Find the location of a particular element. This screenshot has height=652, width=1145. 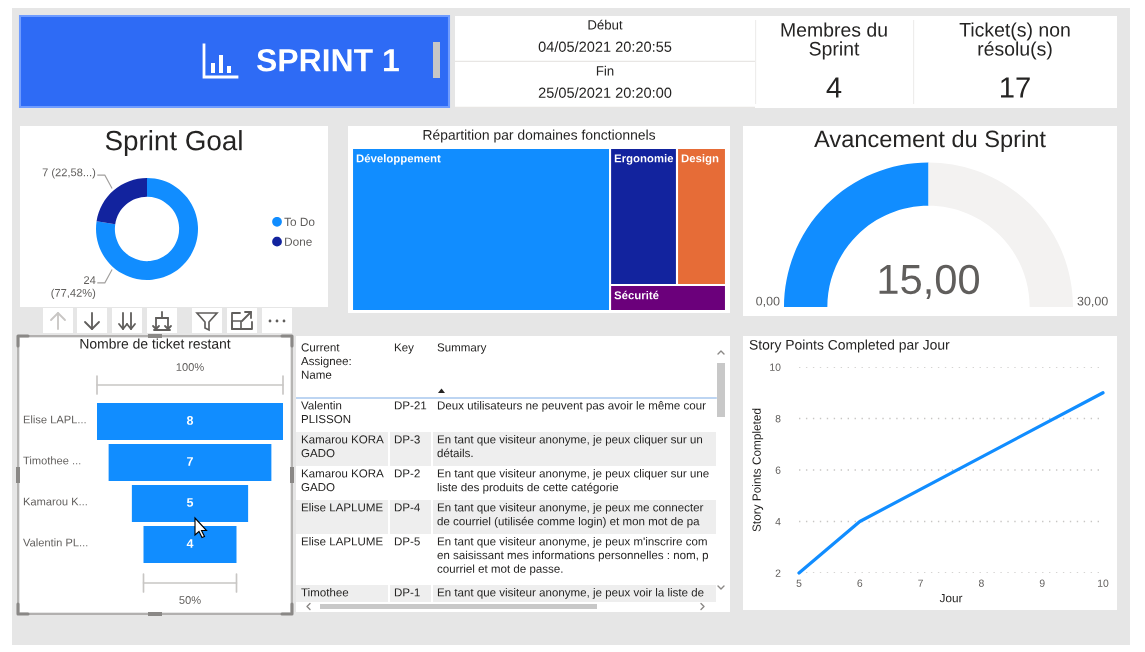

text: DP-5 is located at coordinates (407, 541).